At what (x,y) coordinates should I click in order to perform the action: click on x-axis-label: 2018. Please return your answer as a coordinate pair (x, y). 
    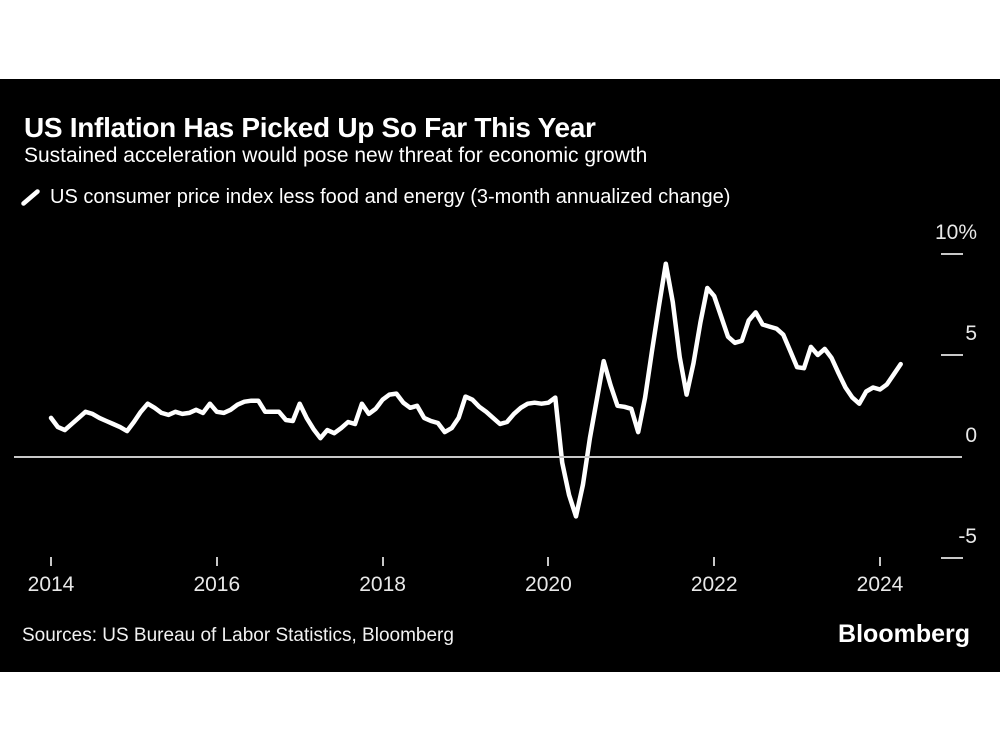
    Looking at the image, I should click on (382, 584).